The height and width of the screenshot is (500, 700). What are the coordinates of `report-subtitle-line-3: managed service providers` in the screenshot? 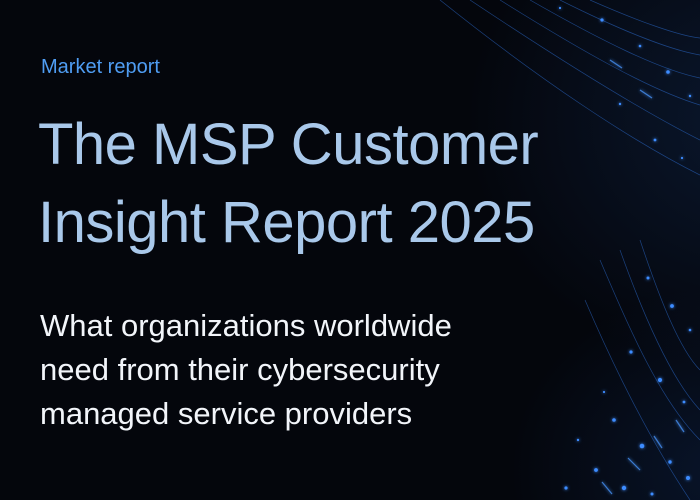 It's located at (226, 413).